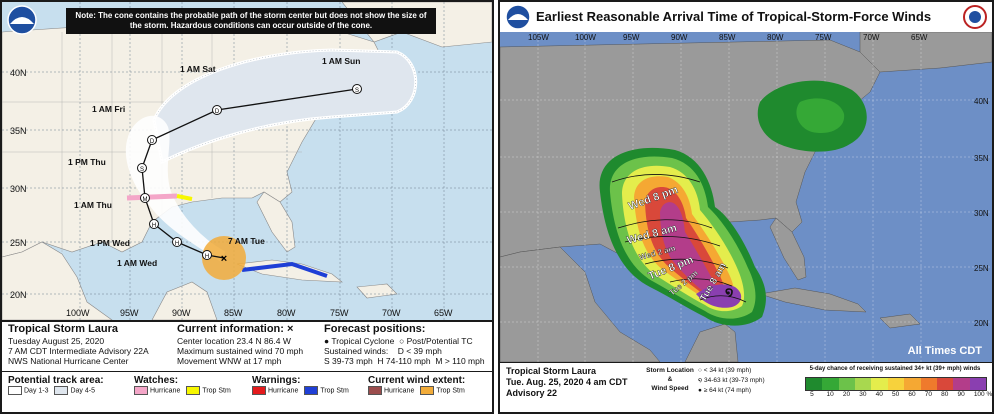 The image size is (994, 414). Describe the element at coordinates (670, 370) in the screenshot. I see `loc-title-1: Storm Location` at that location.